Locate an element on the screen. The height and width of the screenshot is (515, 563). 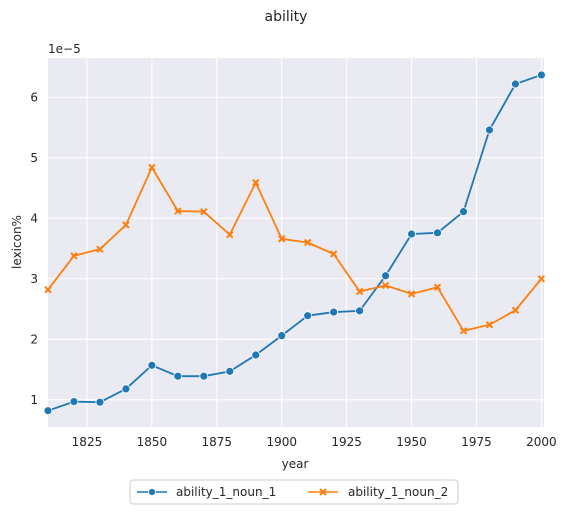
x-tick-label: 1850 is located at coordinates (152, 442).